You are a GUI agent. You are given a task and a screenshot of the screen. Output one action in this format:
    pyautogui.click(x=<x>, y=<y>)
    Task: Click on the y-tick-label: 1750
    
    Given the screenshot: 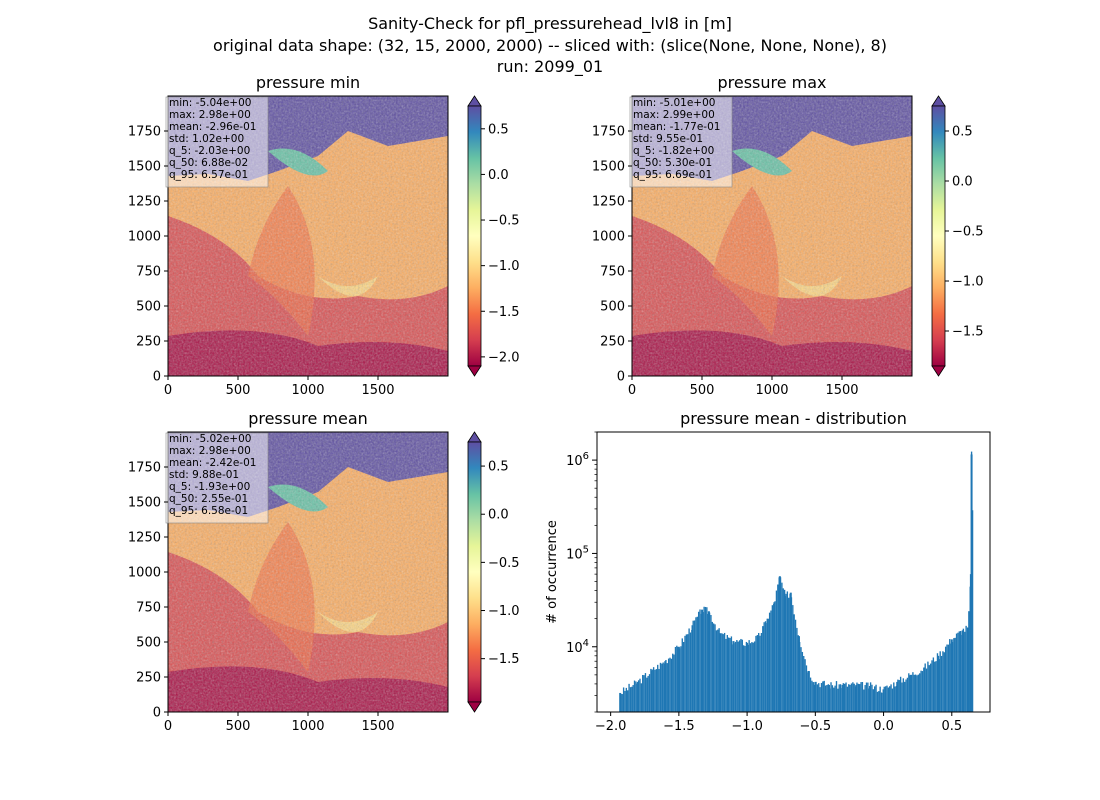 What is the action you would take?
    pyautogui.click(x=144, y=468)
    